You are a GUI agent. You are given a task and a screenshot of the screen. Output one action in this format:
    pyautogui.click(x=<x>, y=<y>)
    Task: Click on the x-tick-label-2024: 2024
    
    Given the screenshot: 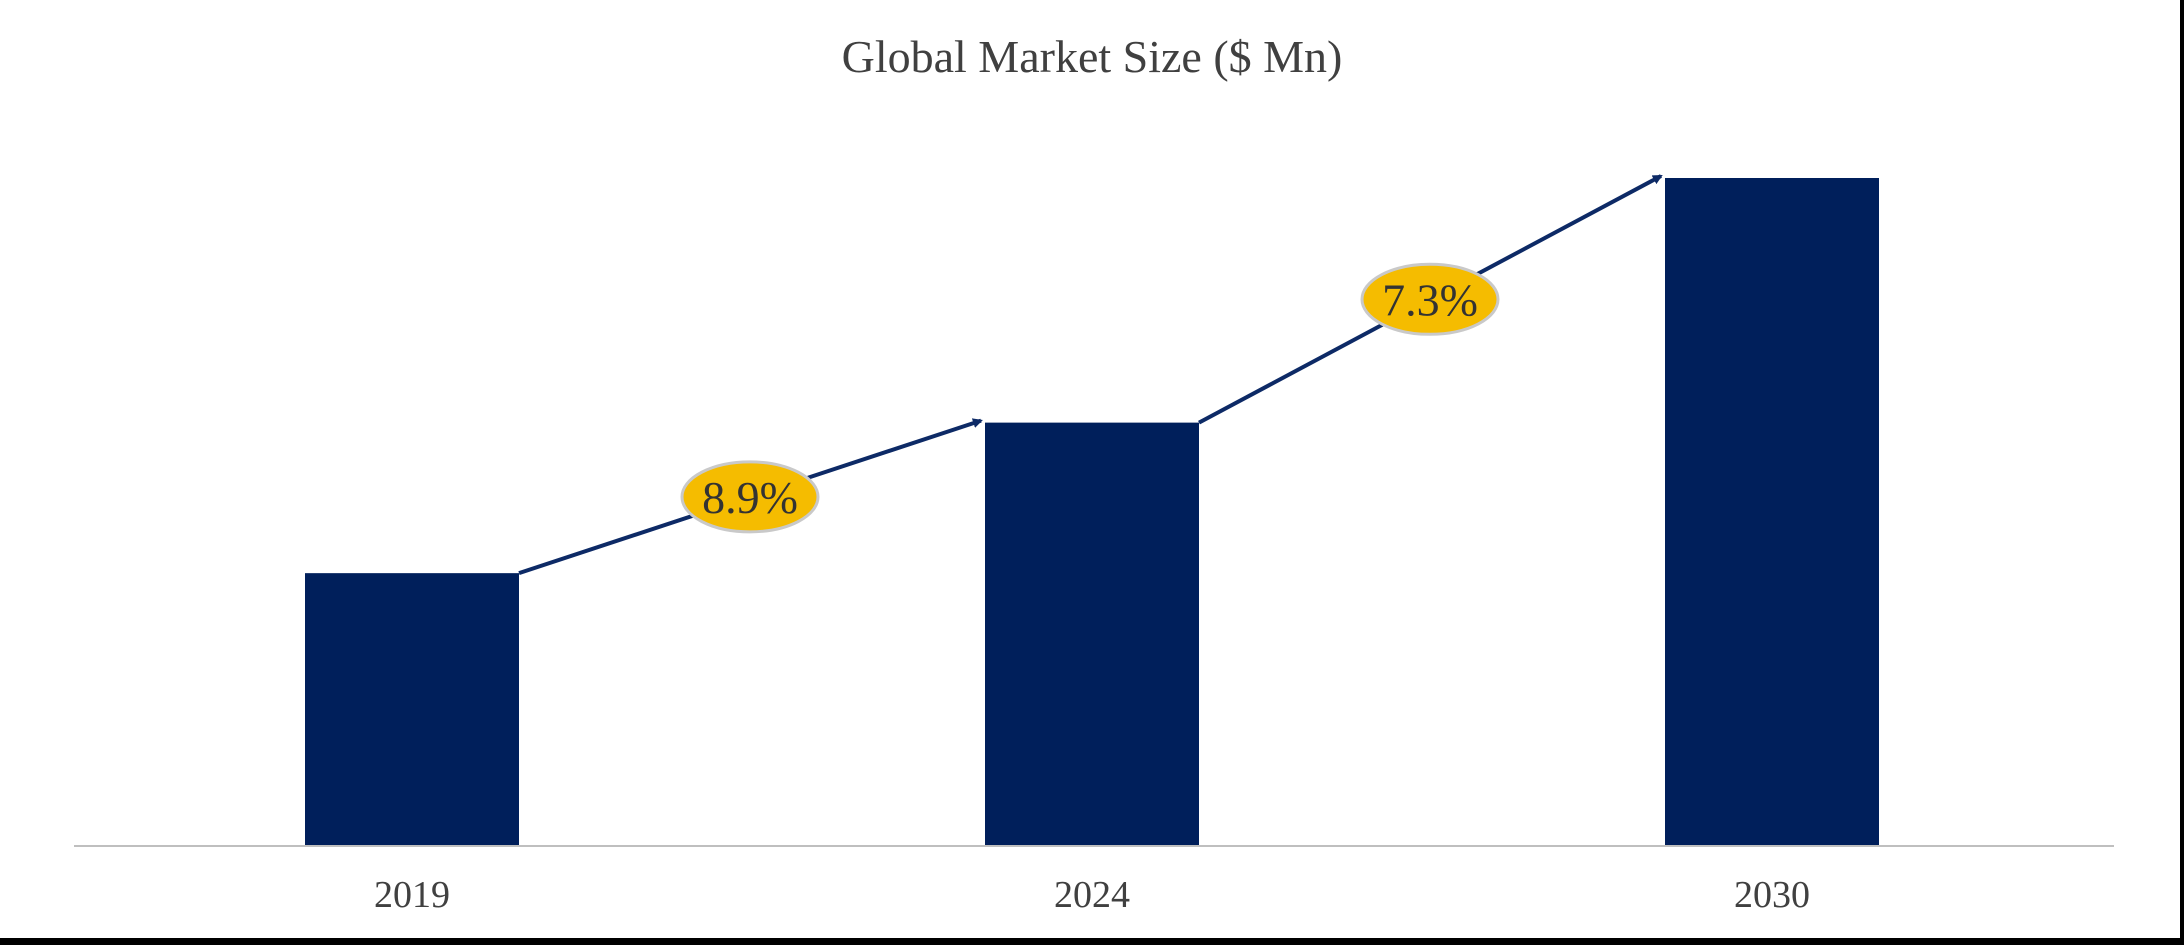 What is the action you would take?
    pyautogui.click(x=1092, y=895)
    